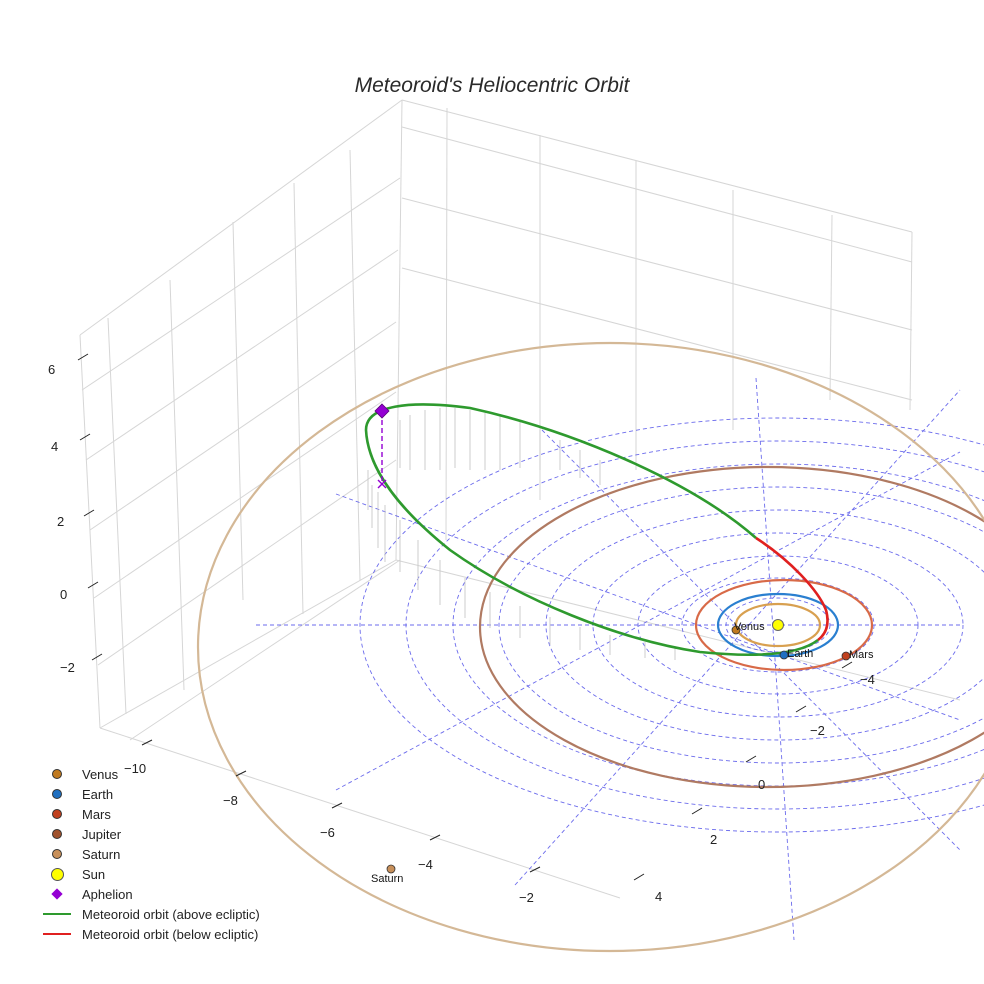  Describe the element at coordinates (171, 914) in the screenshot. I see `legend-label: Meteoroid orbit (above ecliptic)` at that location.